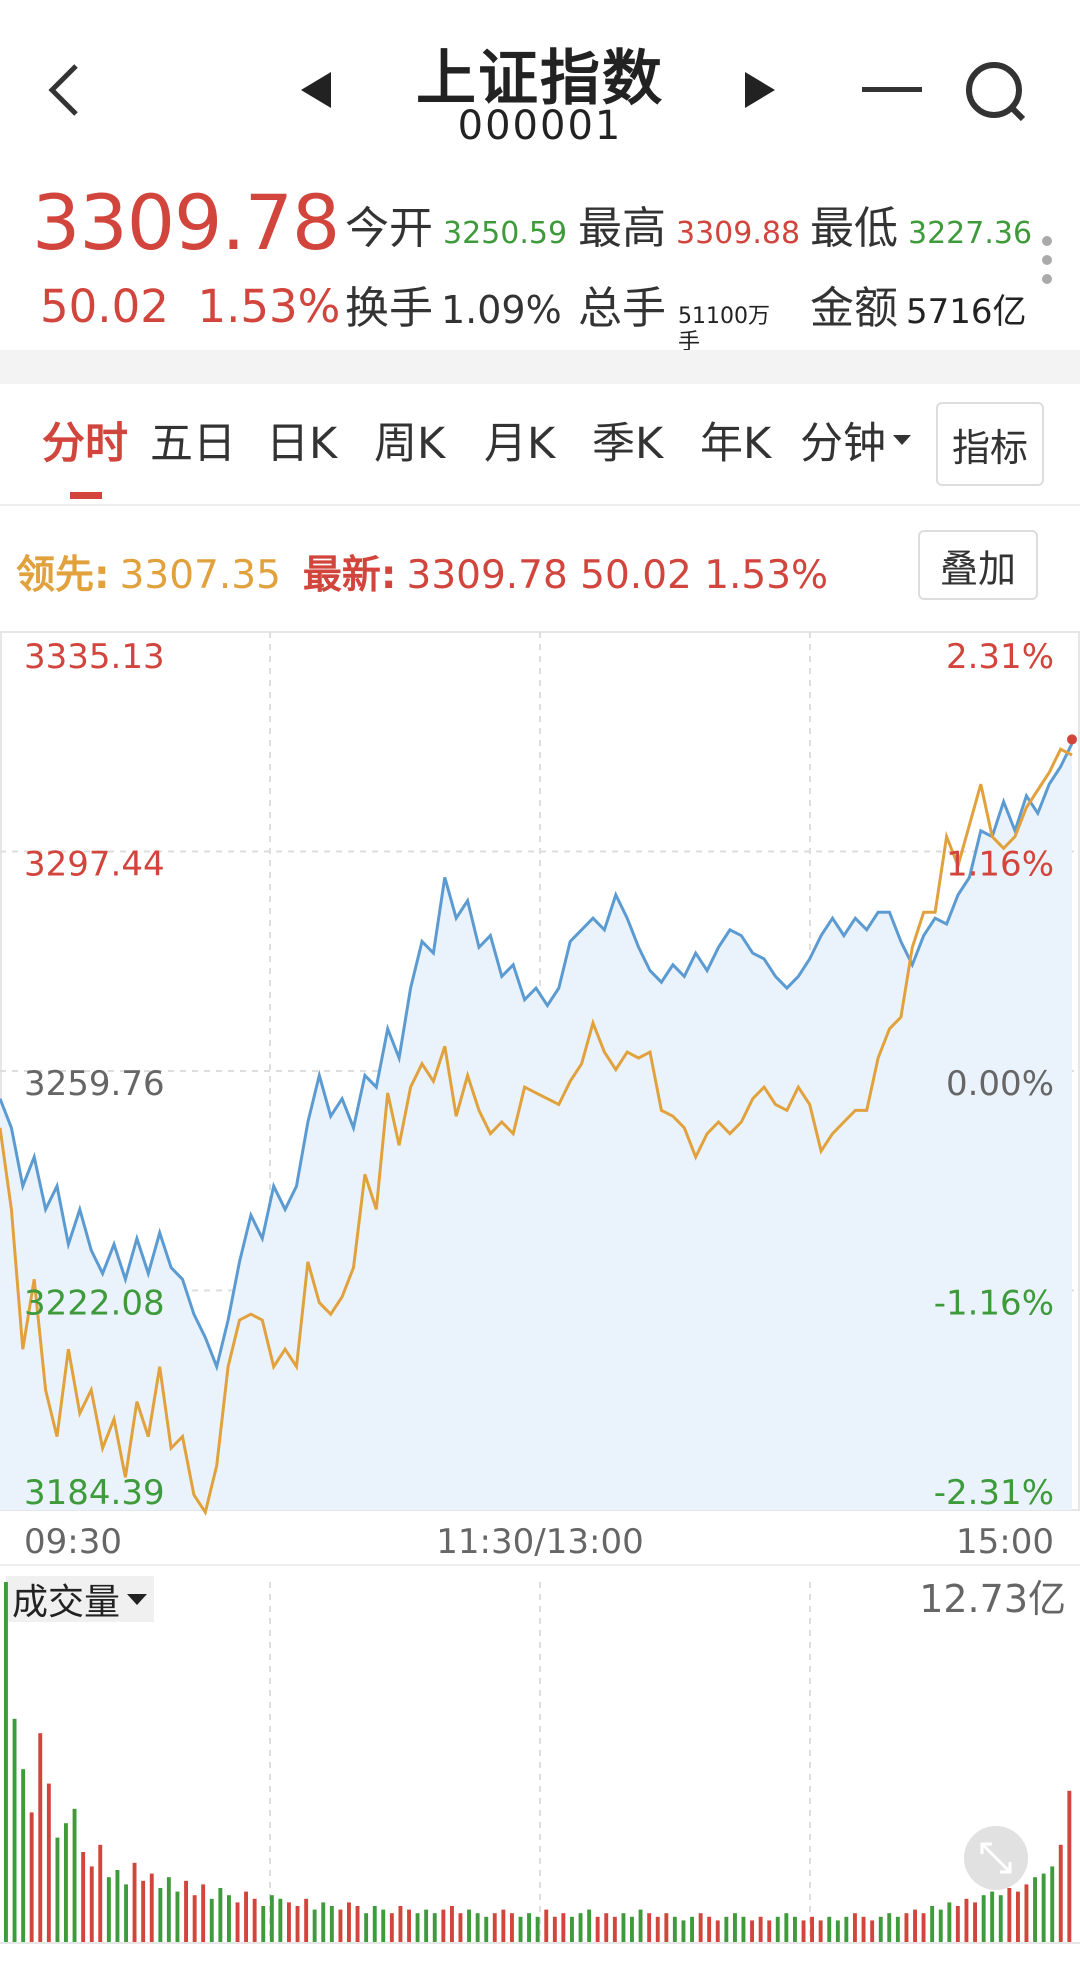  I want to click on stat-volume: 总手 51100万手, so click(677, 314).